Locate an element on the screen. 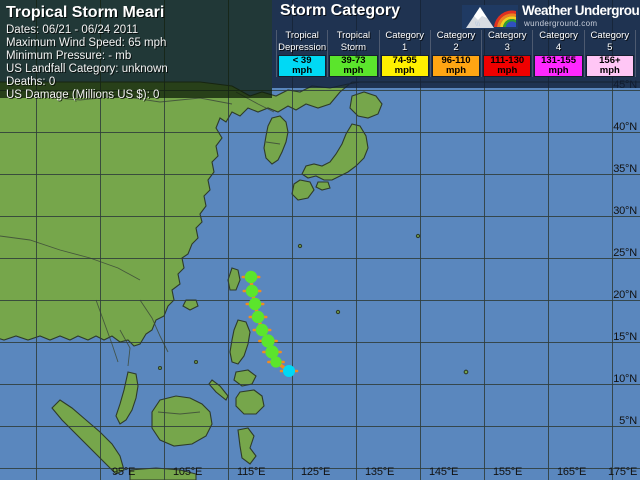  lat-label: 25°N is located at coordinates (625, 253).